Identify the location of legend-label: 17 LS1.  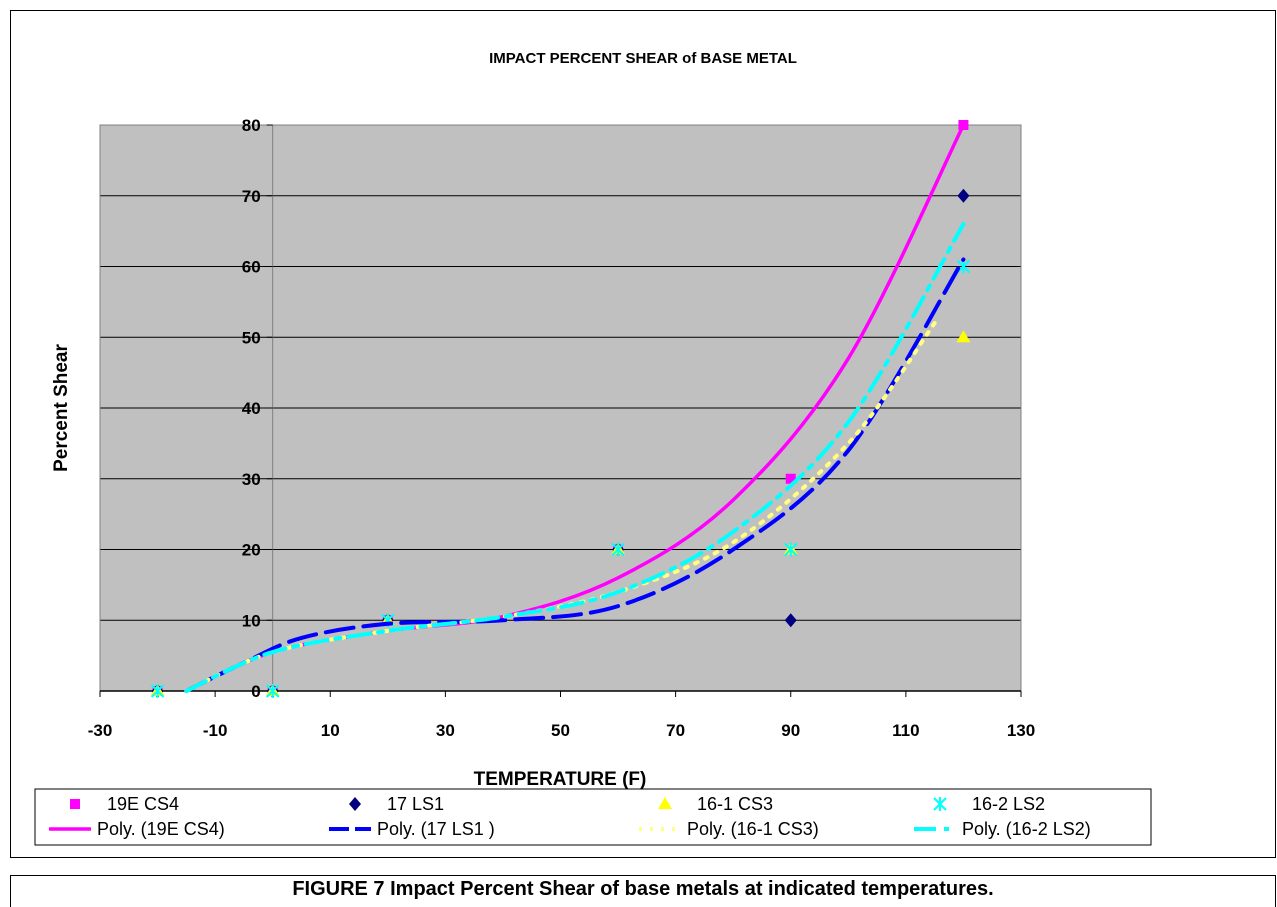
(415, 804).